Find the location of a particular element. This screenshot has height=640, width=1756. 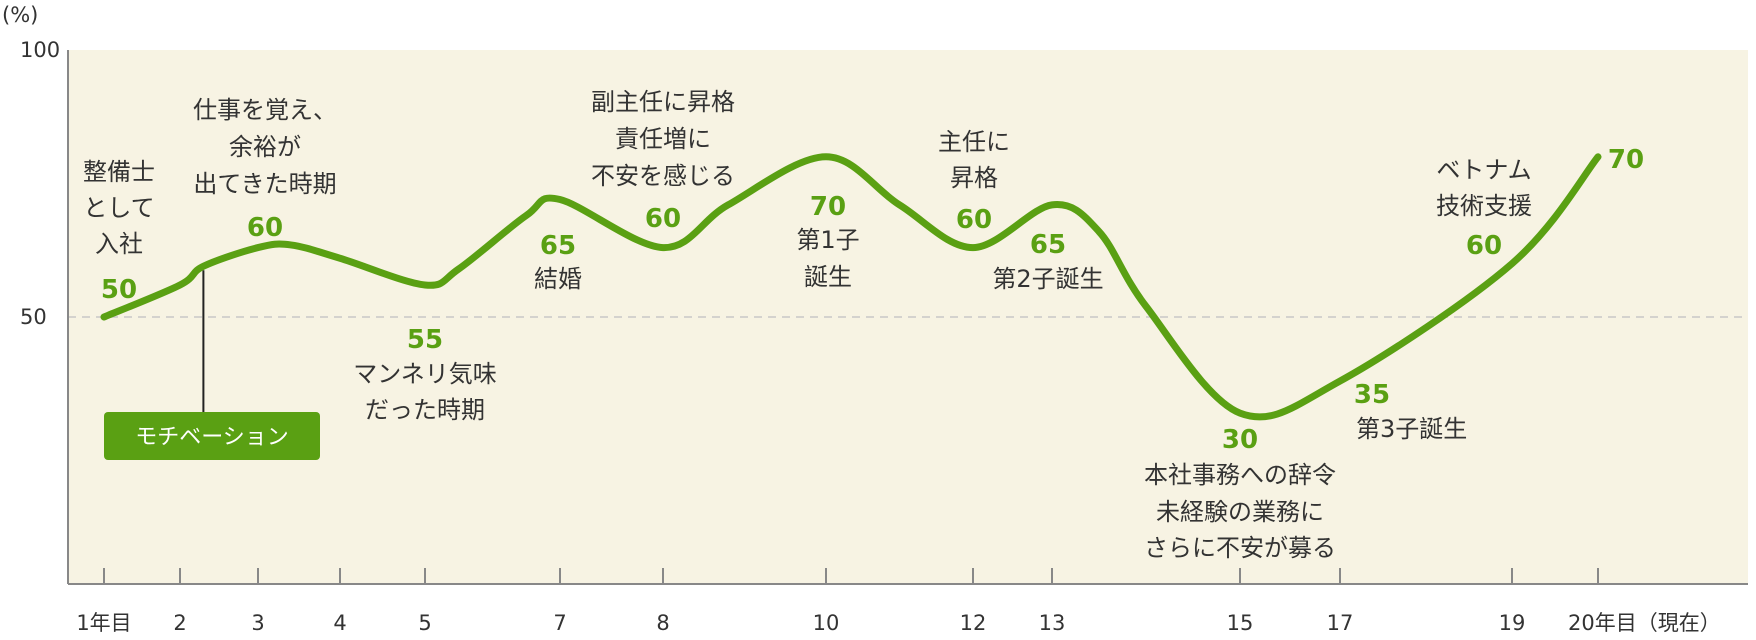

x-tick-label: 15 is located at coordinates (1240, 623).